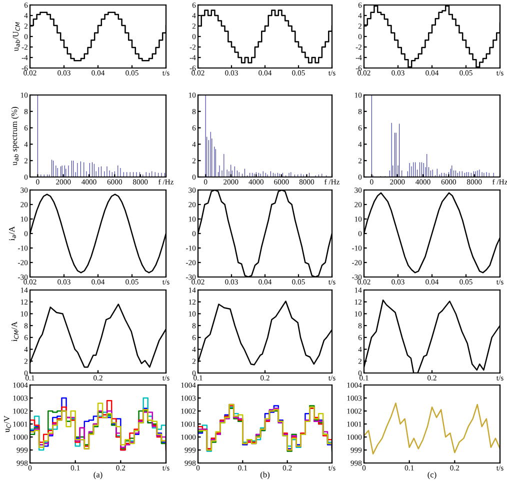 This screenshot has width=507, height=487. Describe the element at coordinates (15, 332) in the screenshot. I see `y-axis-title: i$_{CM}$/A` at that location.